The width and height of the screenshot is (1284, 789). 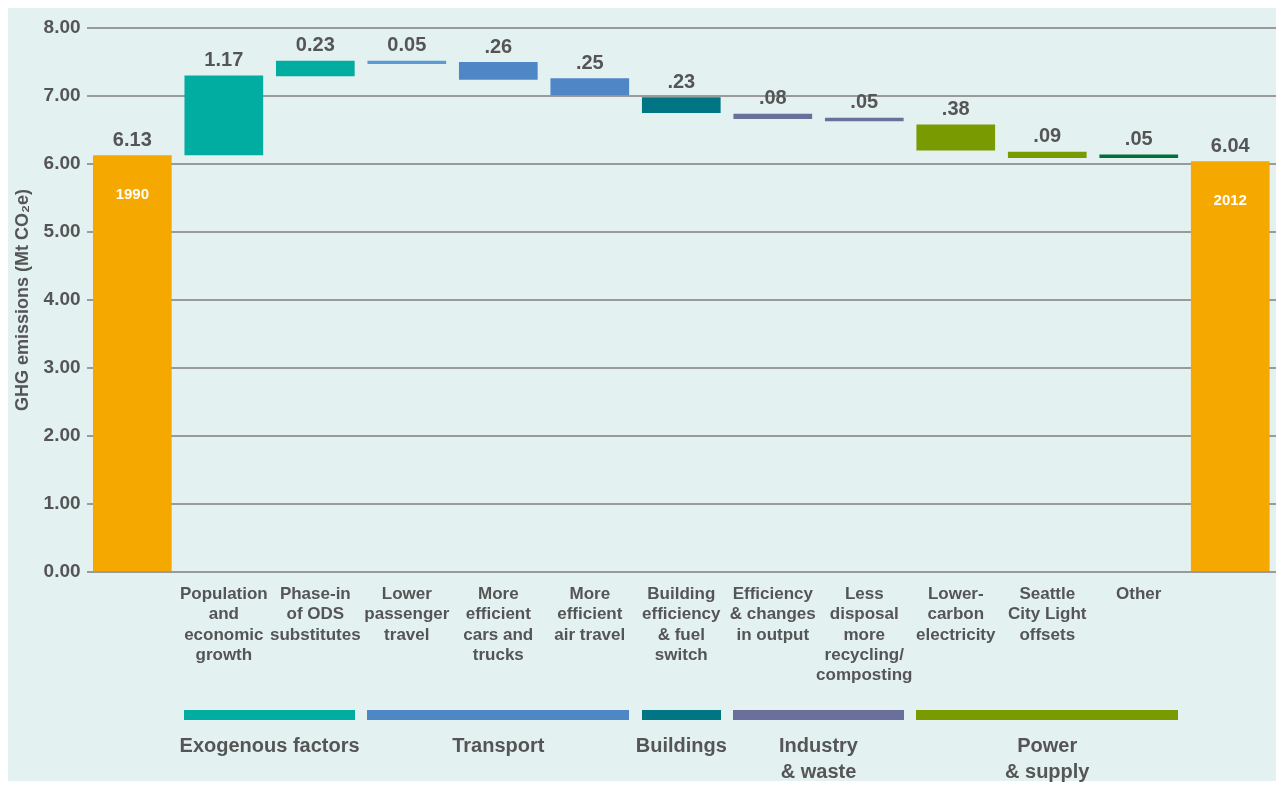 What do you see at coordinates (772, 613) in the screenshot?
I see `x-tick-label: Efficiency & changes in output` at bounding box center [772, 613].